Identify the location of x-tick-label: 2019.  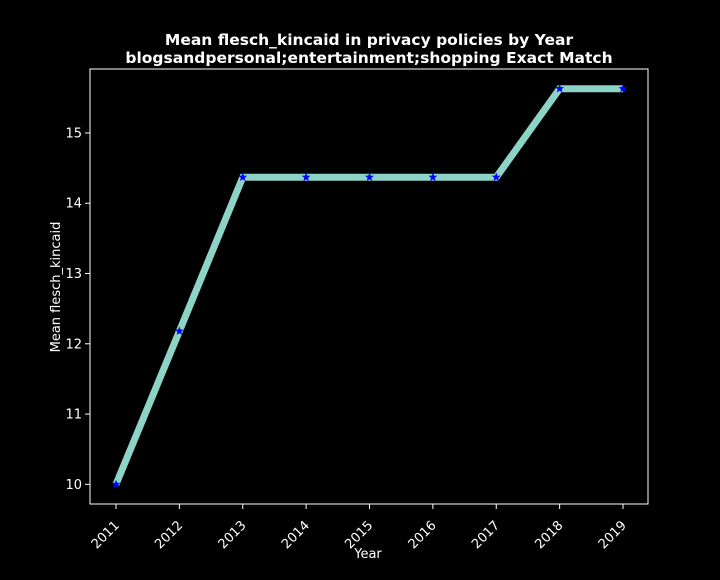
(613, 535).